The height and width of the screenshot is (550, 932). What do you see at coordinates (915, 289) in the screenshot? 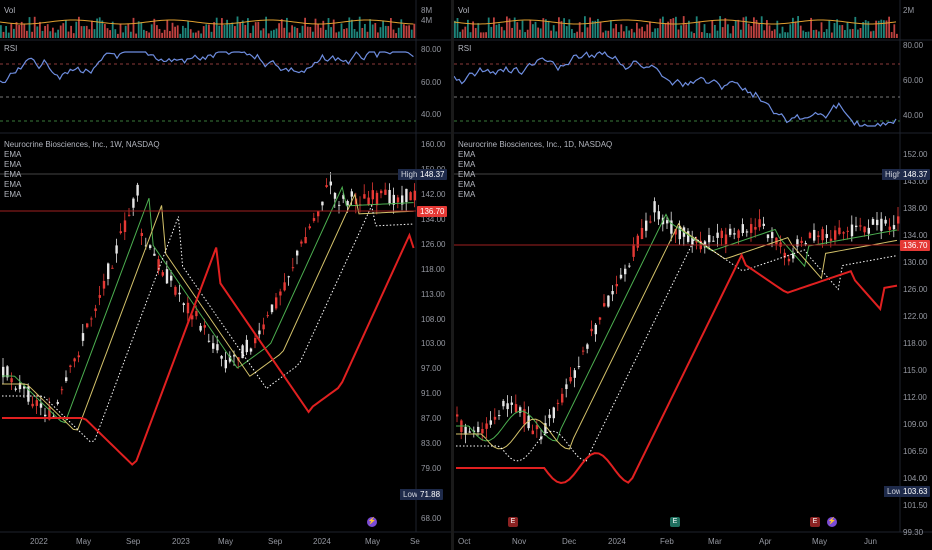
I see `price-axis-label: 126.00` at bounding box center [915, 289].